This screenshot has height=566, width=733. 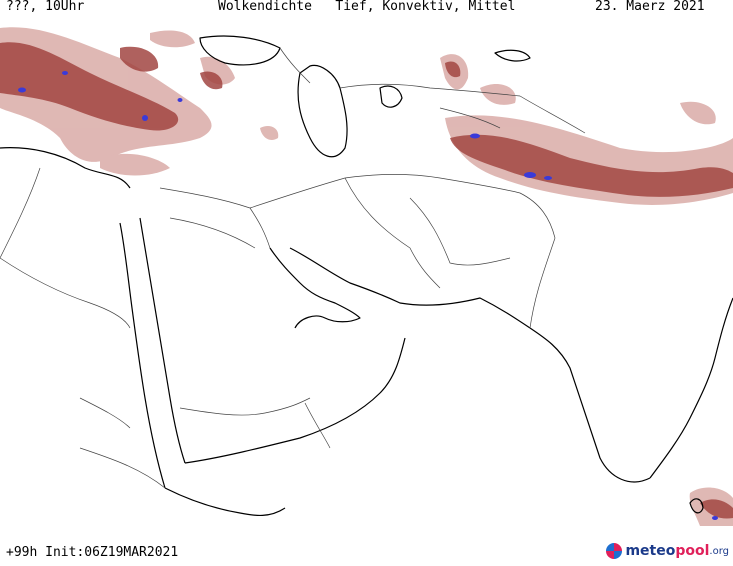 What do you see at coordinates (692, 551) in the screenshot?
I see `logo-text-pool: pool` at bounding box center [692, 551].